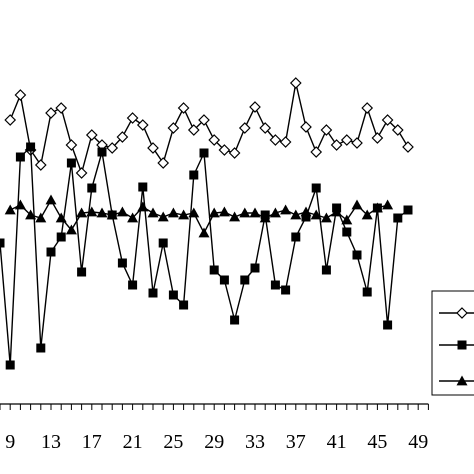 This screenshot has width=474, height=474. What do you see at coordinates (296, 442) in the screenshot?
I see `x-tick-label: 37` at bounding box center [296, 442].